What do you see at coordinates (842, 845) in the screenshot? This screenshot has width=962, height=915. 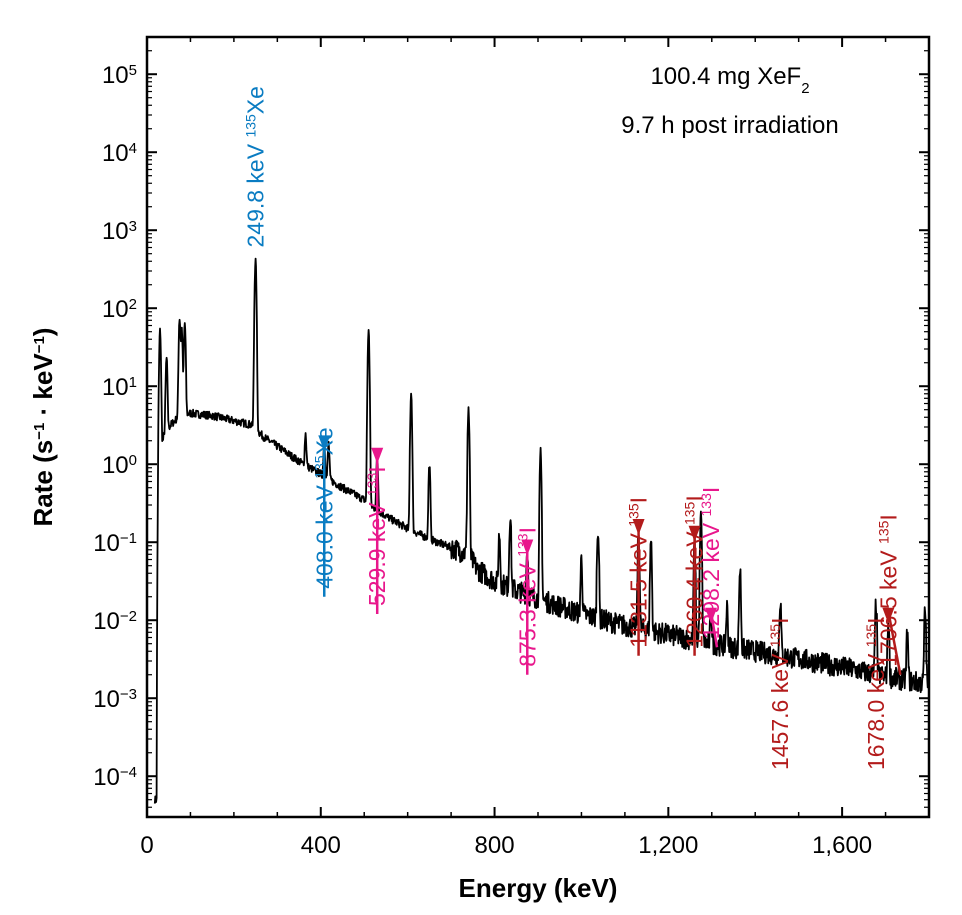 I see `x-tick-label: 1,600` at bounding box center [842, 845].